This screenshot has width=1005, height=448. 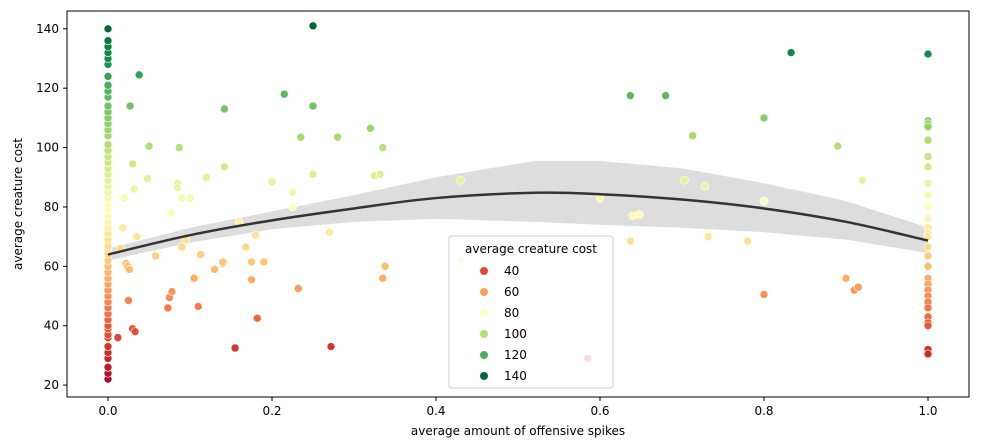 What do you see at coordinates (51, 385) in the screenshot?
I see `y-tick-label: 20` at bounding box center [51, 385].